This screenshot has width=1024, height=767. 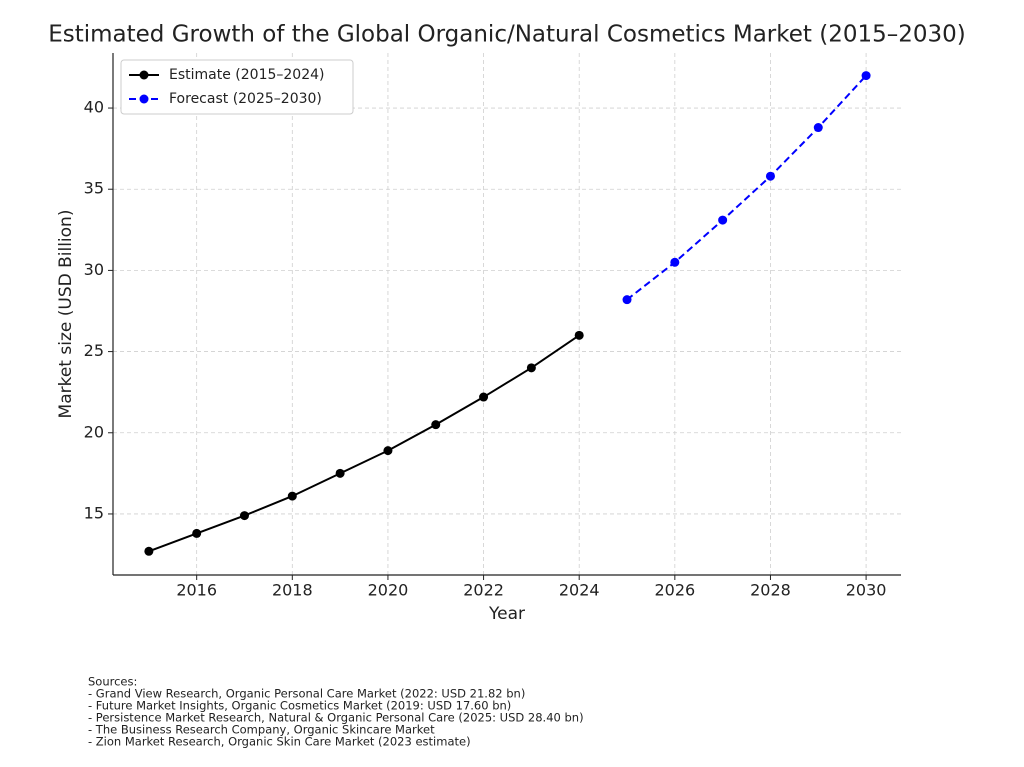 What do you see at coordinates (579, 590) in the screenshot?
I see `x-tick-label: 2024` at bounding box center [579, 590].